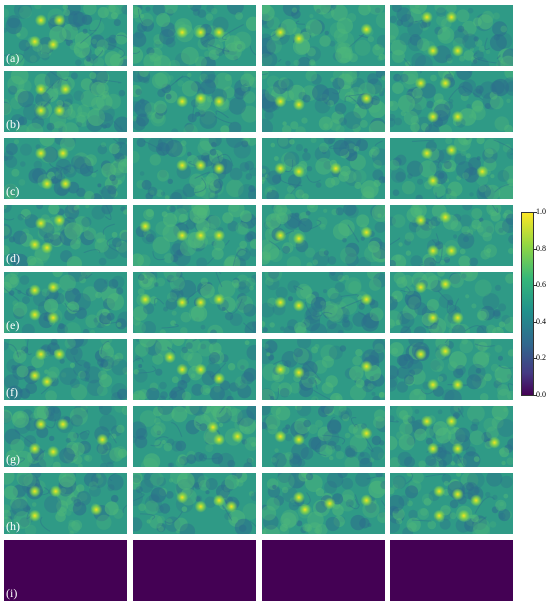 This screenshot has height=606, width=550. I want to click on colorbar-tick-label: 0.0, so click(541, 395).